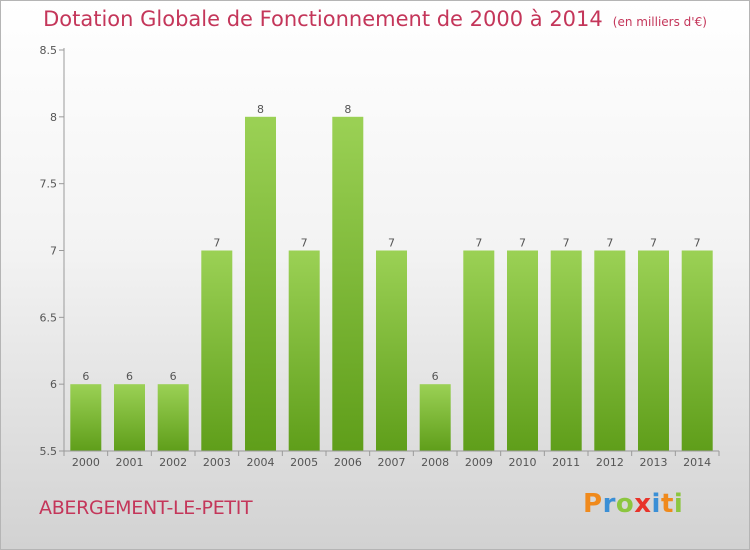 The height and width of the screenshot is (550, 750). I want to click on bar-2000, so click(86, 417).